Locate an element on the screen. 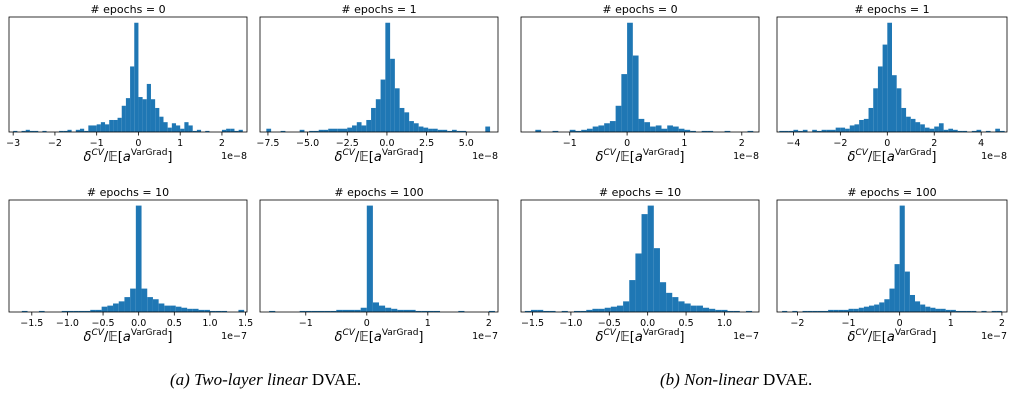 The image size is (1011, 396). caption-b: (b) Non-linear DVAE. is located at coordinates (736, 380).